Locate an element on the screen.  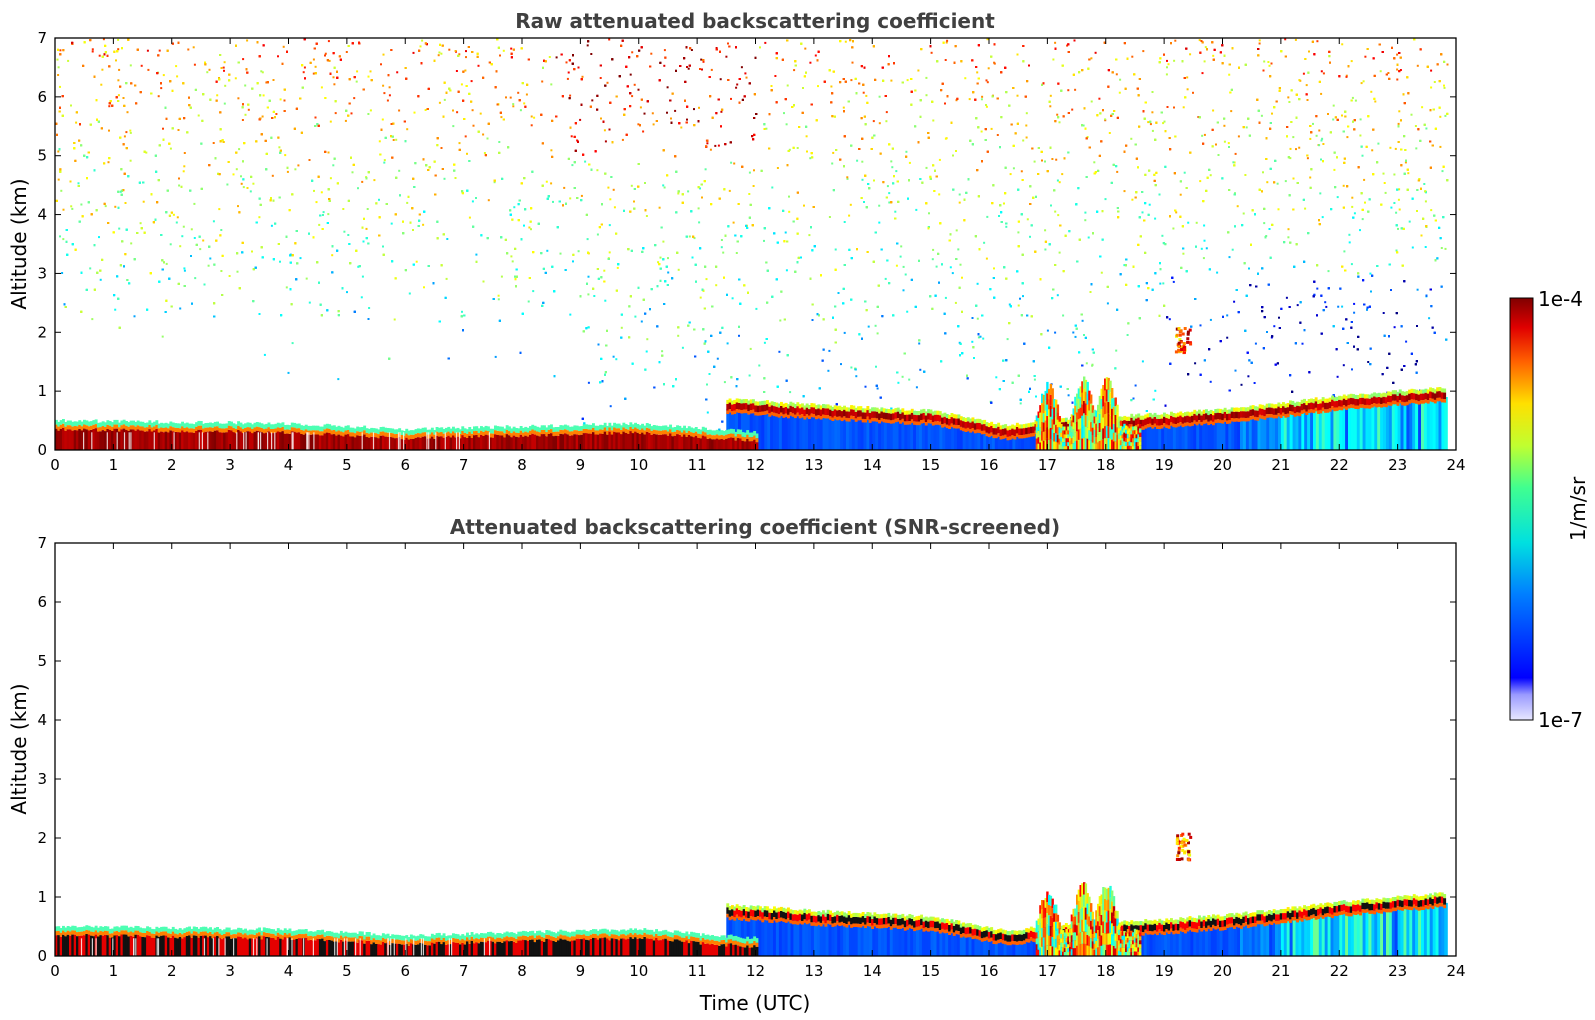
screened-y-tick-label: 3 is located at coordinates (42, 779).